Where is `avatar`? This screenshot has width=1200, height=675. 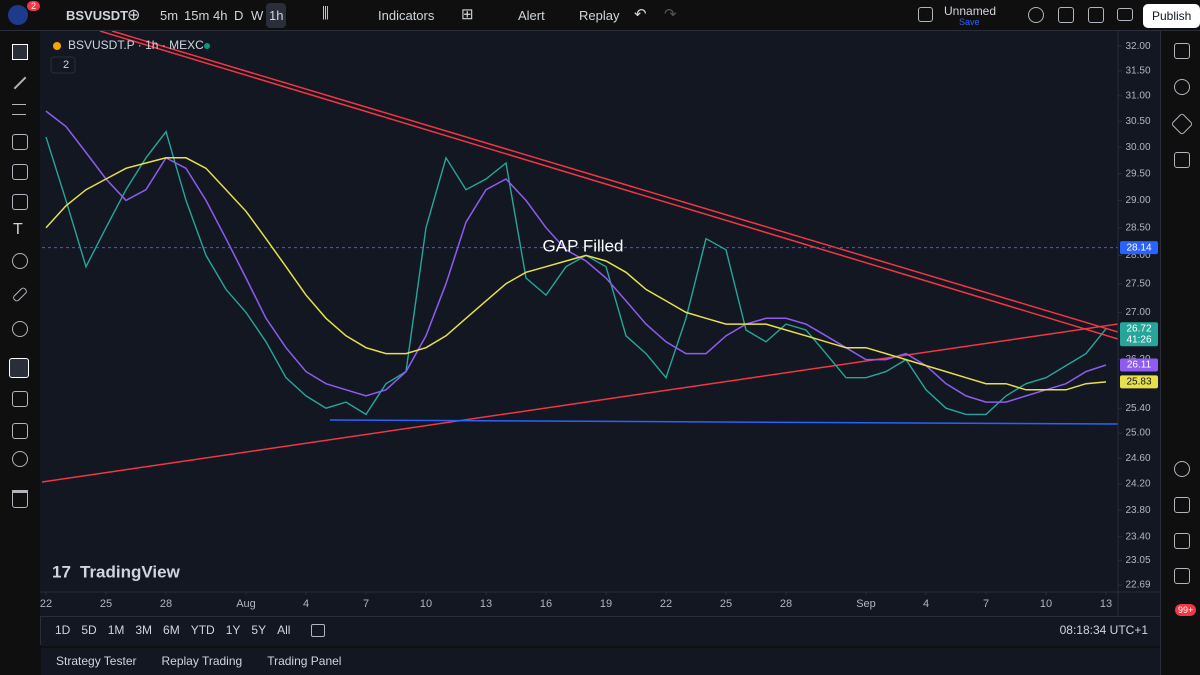
avatar is located at coordinates (18, 15).